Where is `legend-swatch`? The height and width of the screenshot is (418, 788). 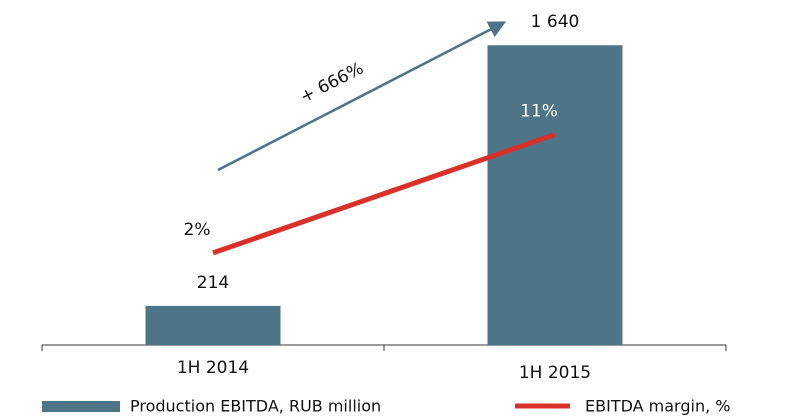
legend-swatch is located at coordinates (81, 406).